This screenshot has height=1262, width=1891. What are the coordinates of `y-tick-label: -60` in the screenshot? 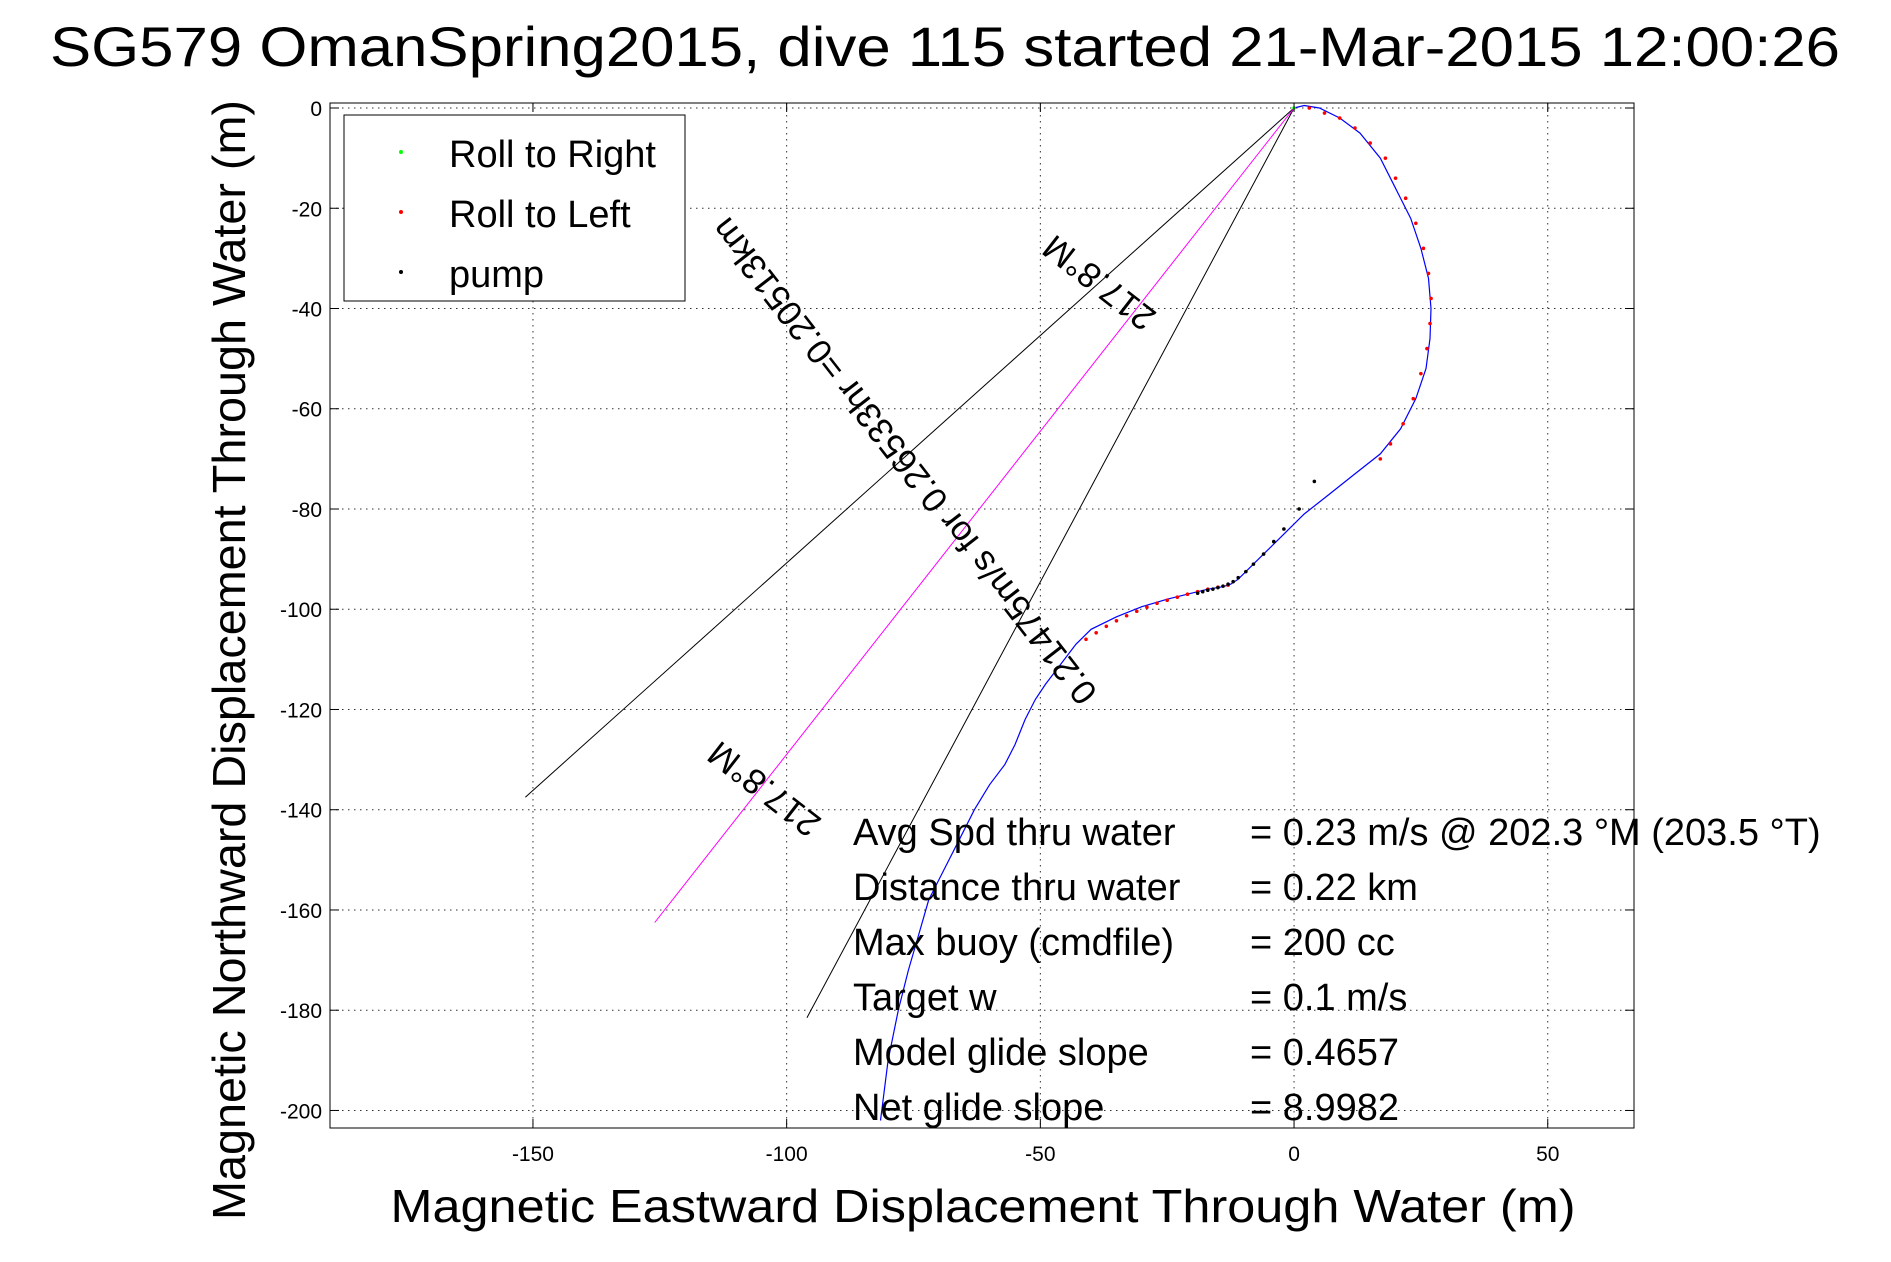 It's located at (307, 410).